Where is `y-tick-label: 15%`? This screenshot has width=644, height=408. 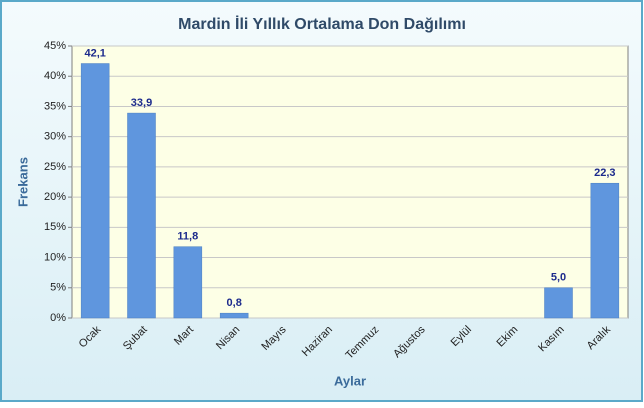 y-tick-label: 15% is located at coordinates (55, 227).